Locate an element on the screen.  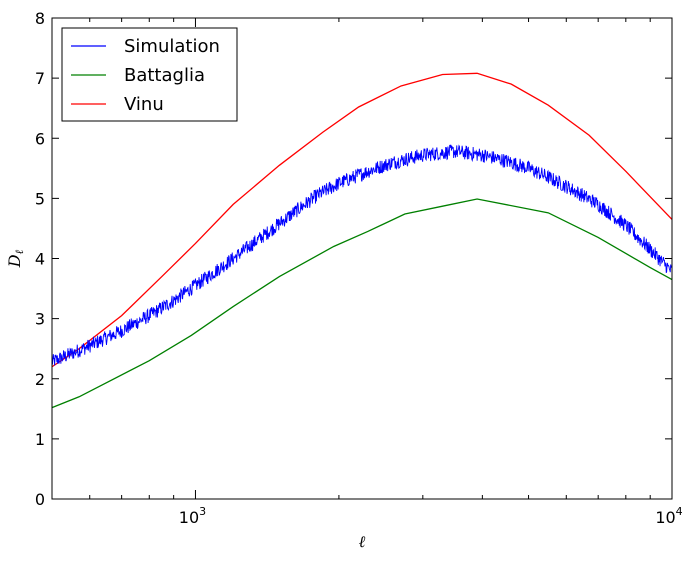
legend-label-vinu: Vinu is located at coordinates (144, 104).